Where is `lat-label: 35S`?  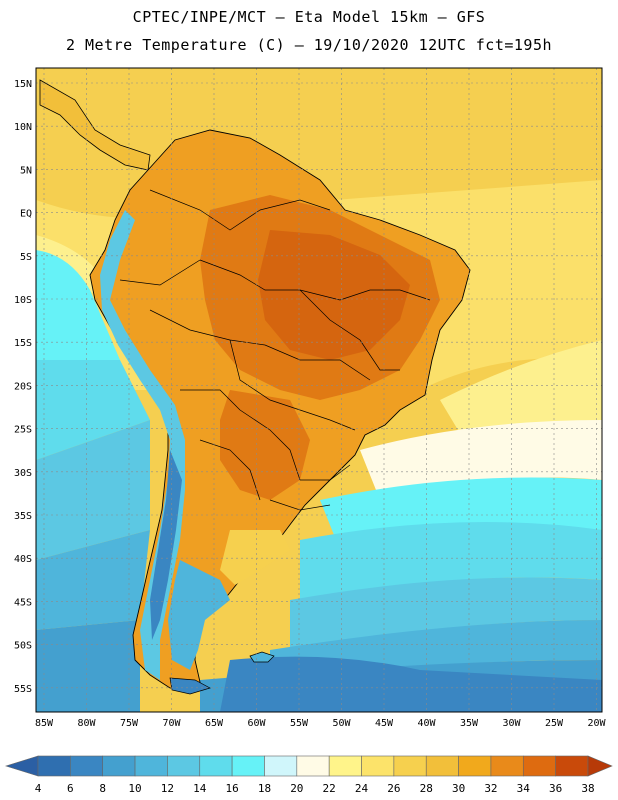 lat-label: 35S is located at coordinates (23, 516).